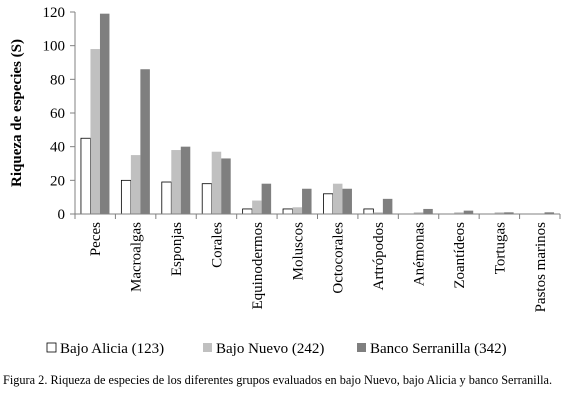  What do you see at coordinates (298, 251) in the screenshot?
I see `x-tick-label: Moluscos` at bounding box center [298, 251].